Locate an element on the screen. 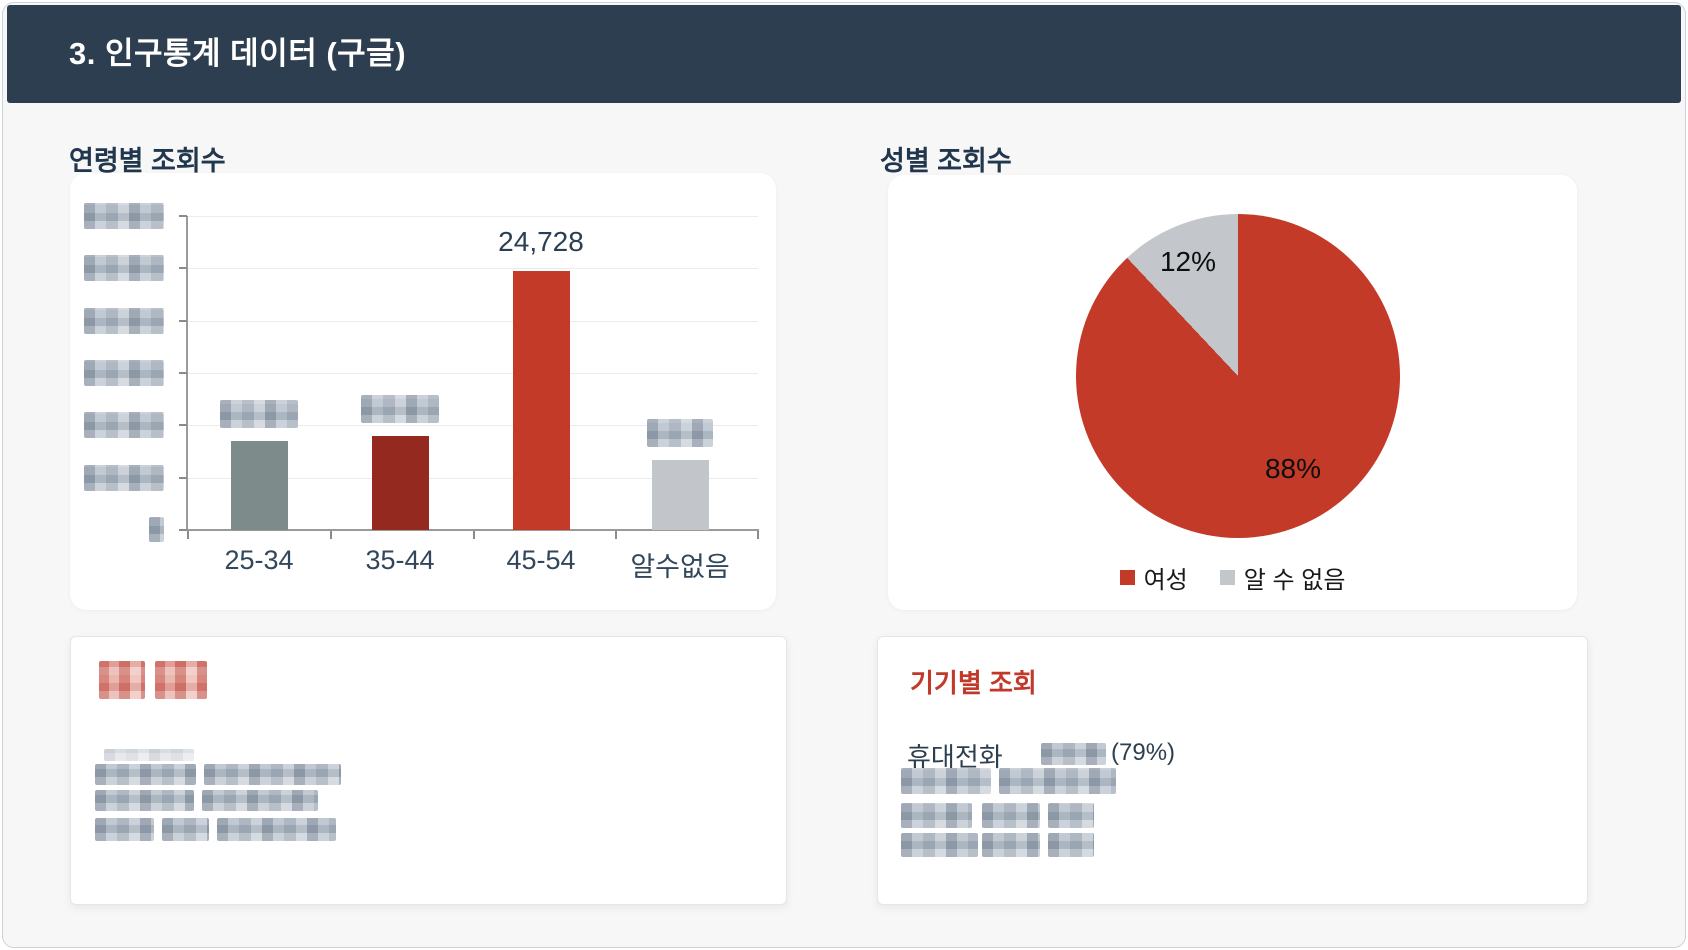 The width and height of the screenshot is (1688, 950). pie-slice-label-female: 88% is located at coordinates (1293, 468).